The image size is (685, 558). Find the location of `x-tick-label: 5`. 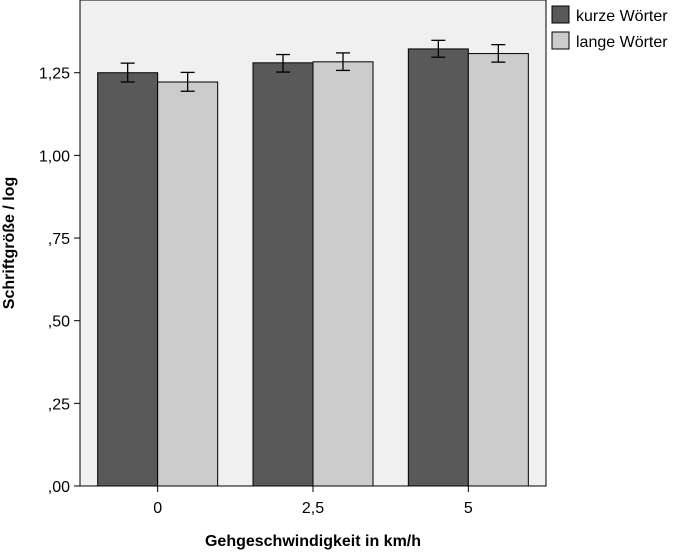

x-tick-label: 5 is located at coordinates (468, 508).